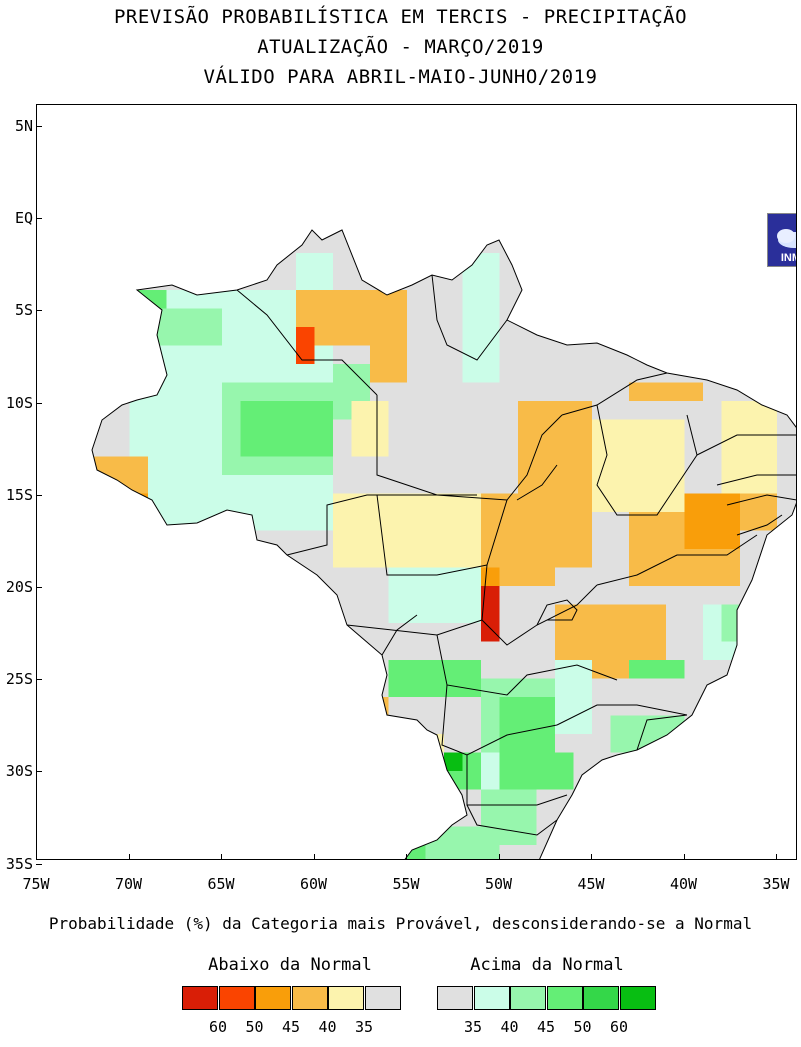 This screenshot has height=1047, width=801. Describe the element at coordinates (761, 500) in the screenshot. I see `border-pe-al` at that location.